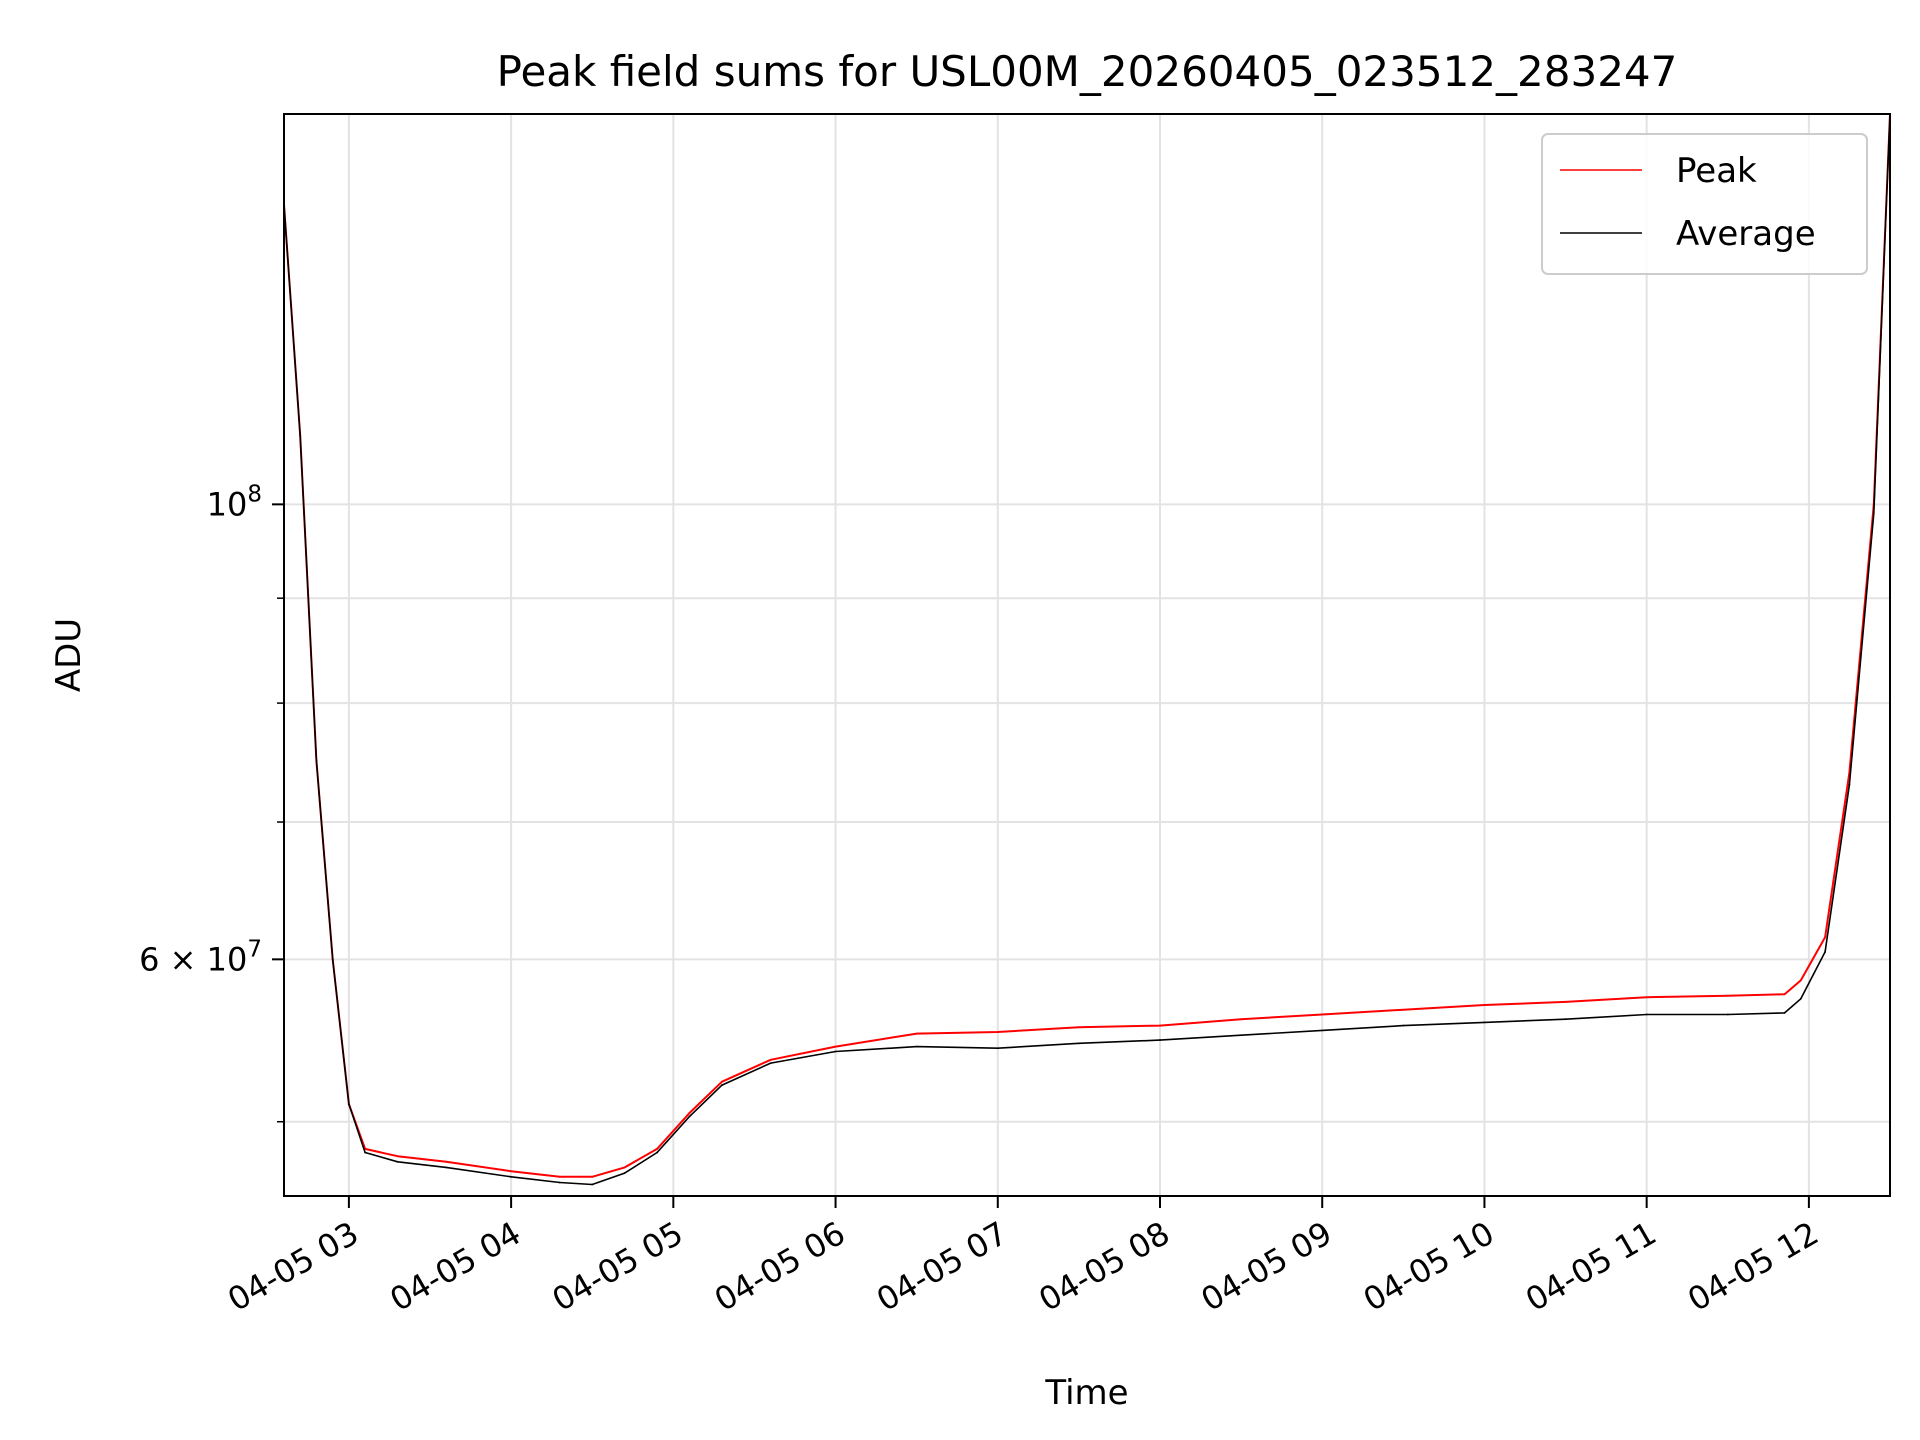 Image resolution: width=1920 pixels, height=1440 pixels. What do you see at coordinates (254, 494) in the screenshot?
I see `y-tick-exponent: 8` at bounding box center [254, 494].